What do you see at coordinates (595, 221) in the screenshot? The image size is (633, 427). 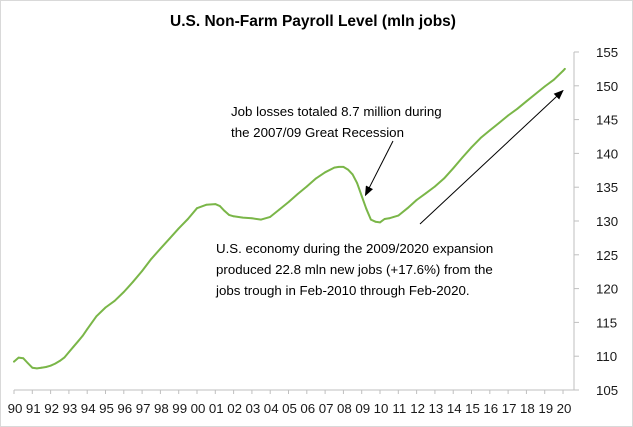 I see `y-axis: 105 110 115 120 125 130 135 140 145 150 155` at bounding box center [595, 221].